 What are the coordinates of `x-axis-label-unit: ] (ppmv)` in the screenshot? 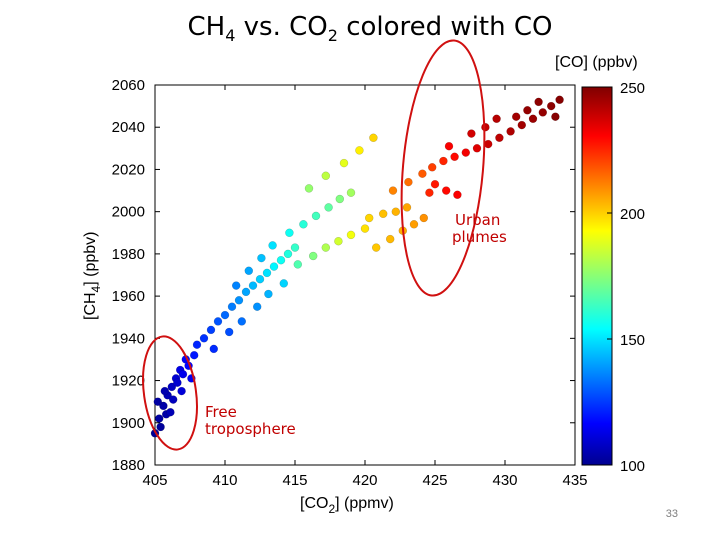 It's located at (364, 503).